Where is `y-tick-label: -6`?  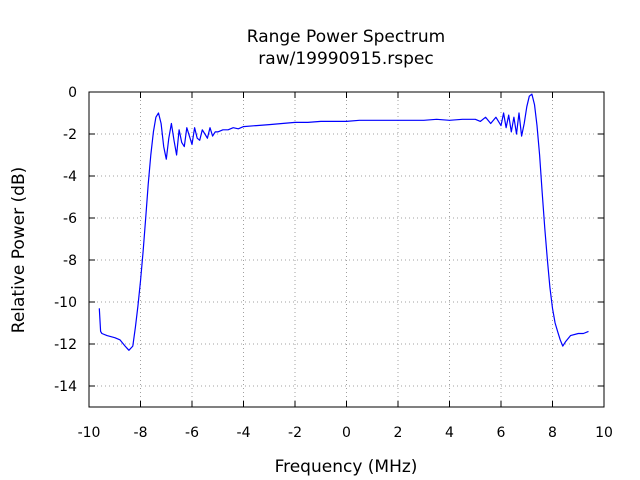
y-tick-label: -6 is located at coordinates (70, 219).